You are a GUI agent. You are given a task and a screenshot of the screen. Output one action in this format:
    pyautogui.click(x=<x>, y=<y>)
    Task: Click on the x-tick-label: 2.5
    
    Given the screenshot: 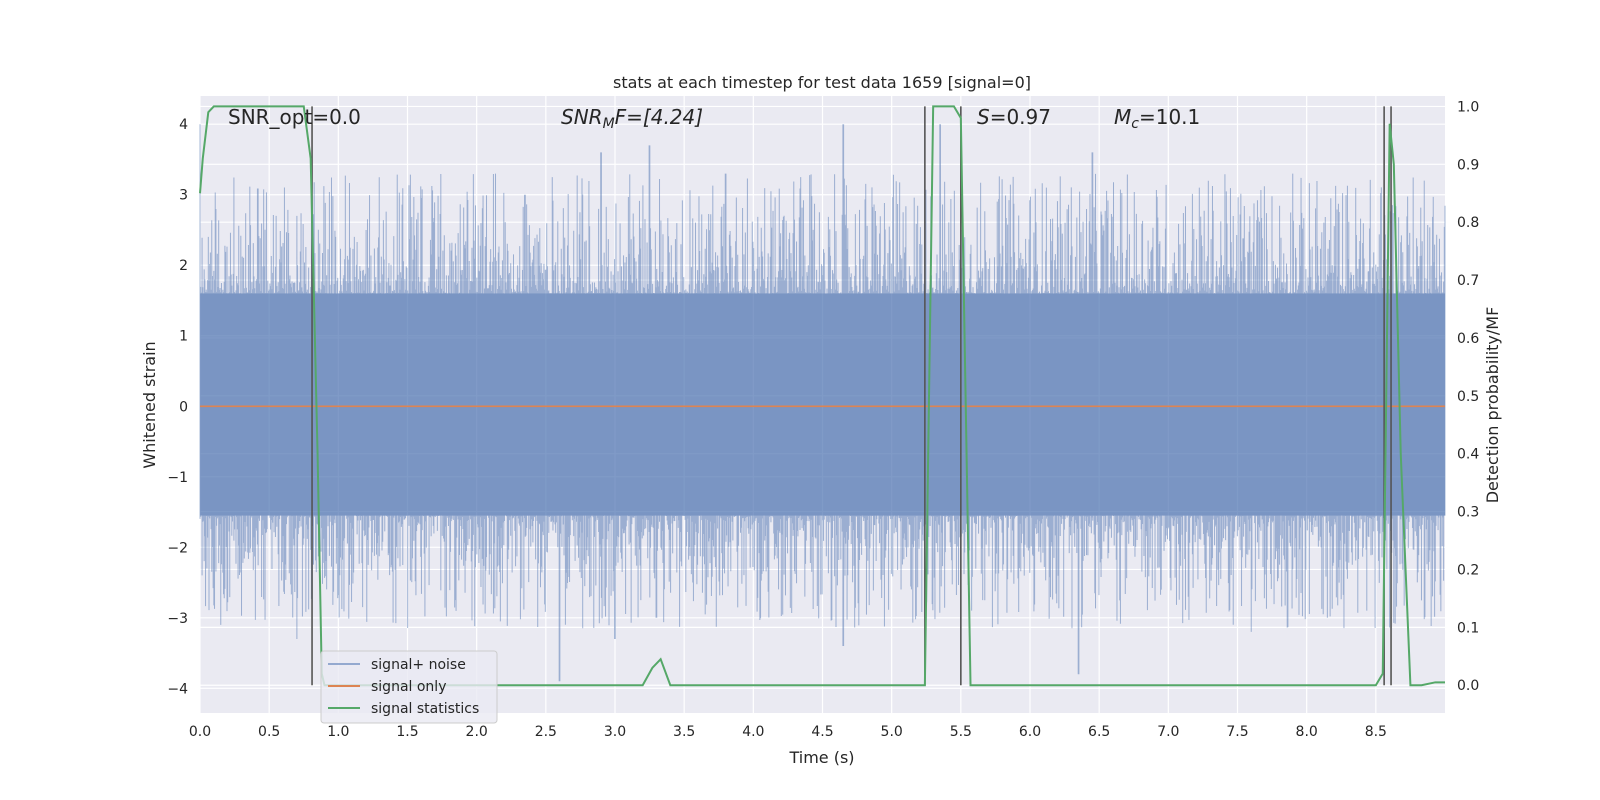 What is the action you would take?
    pyautogui.click(x=546, y=732)
    